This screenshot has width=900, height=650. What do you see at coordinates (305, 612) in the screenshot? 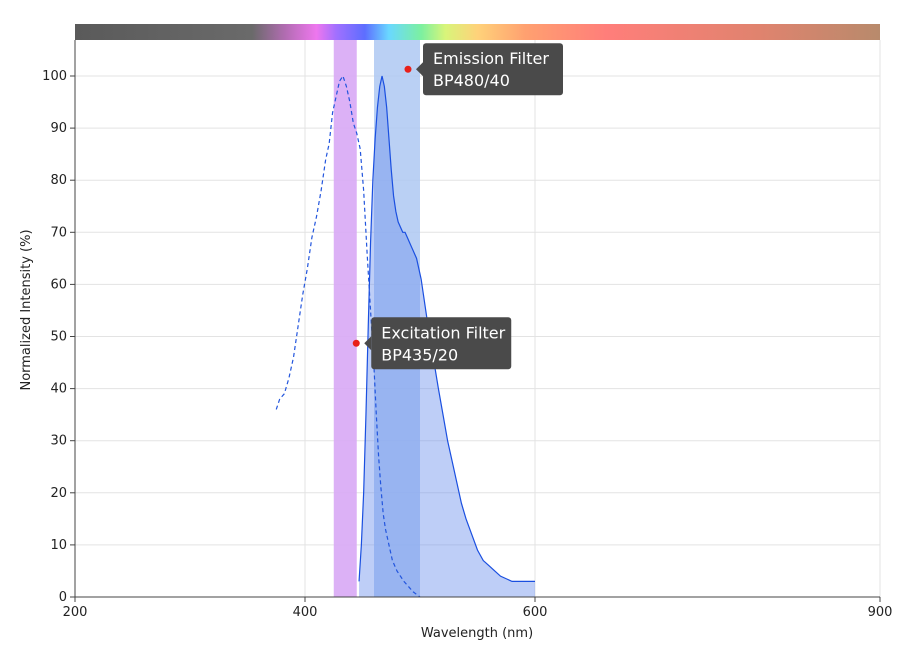
I see `x-tick-label: 400` at bounding box center [305, 612].